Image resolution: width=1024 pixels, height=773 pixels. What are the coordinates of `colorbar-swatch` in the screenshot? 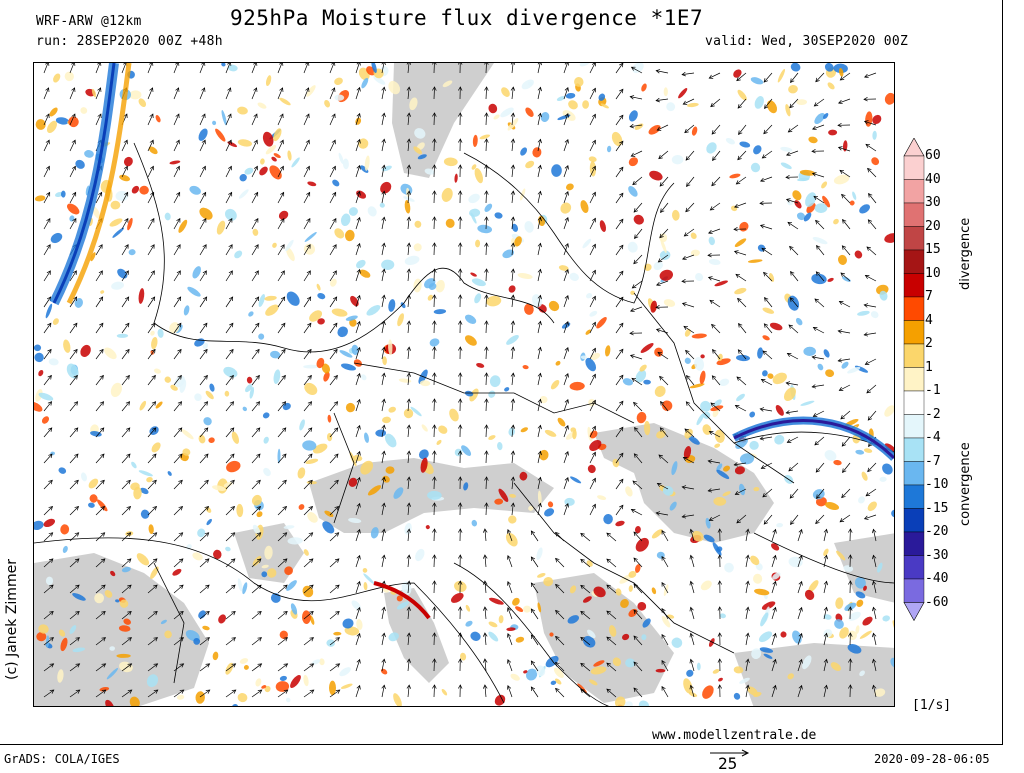 It's located at (914, 239).